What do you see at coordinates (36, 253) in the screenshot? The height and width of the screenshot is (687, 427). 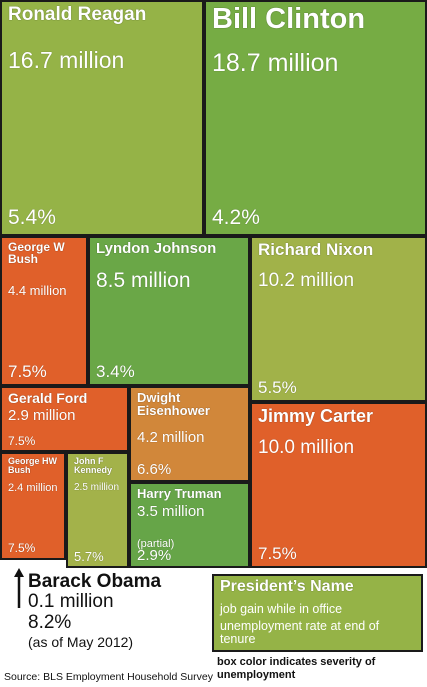 I see `president-name: George W Bush` at bounding box center [36, 253].